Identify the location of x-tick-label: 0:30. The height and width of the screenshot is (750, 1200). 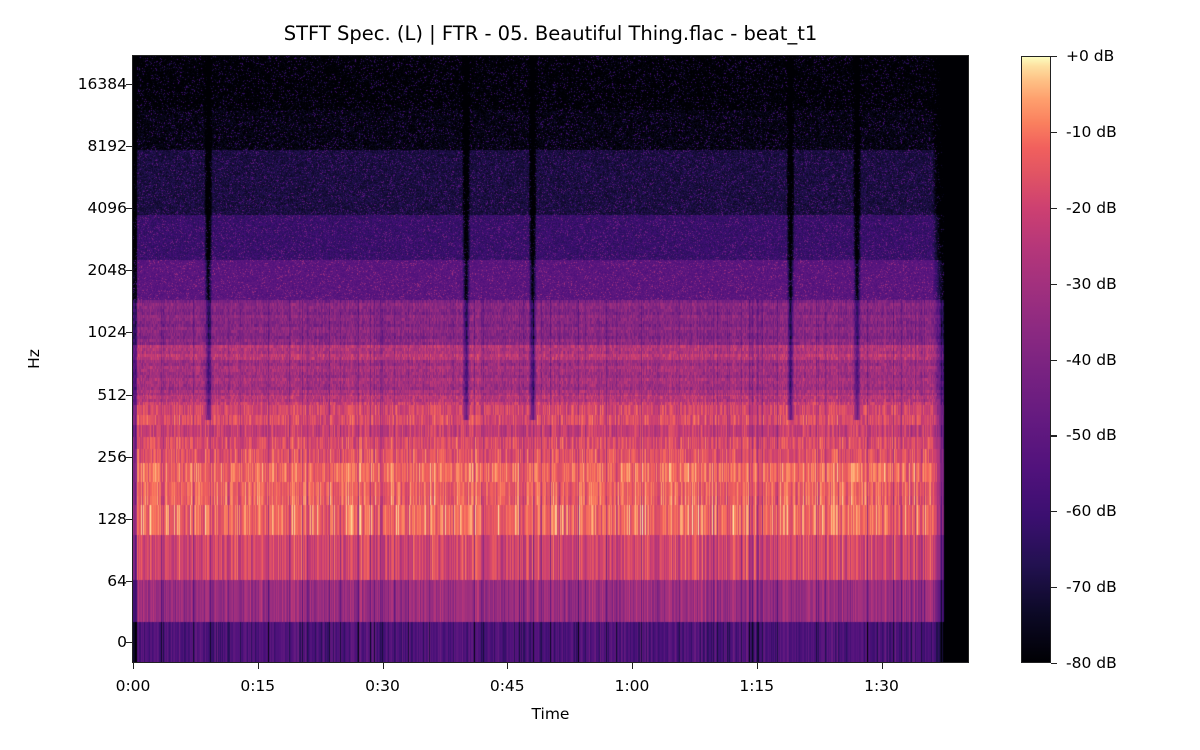
(382, 686).